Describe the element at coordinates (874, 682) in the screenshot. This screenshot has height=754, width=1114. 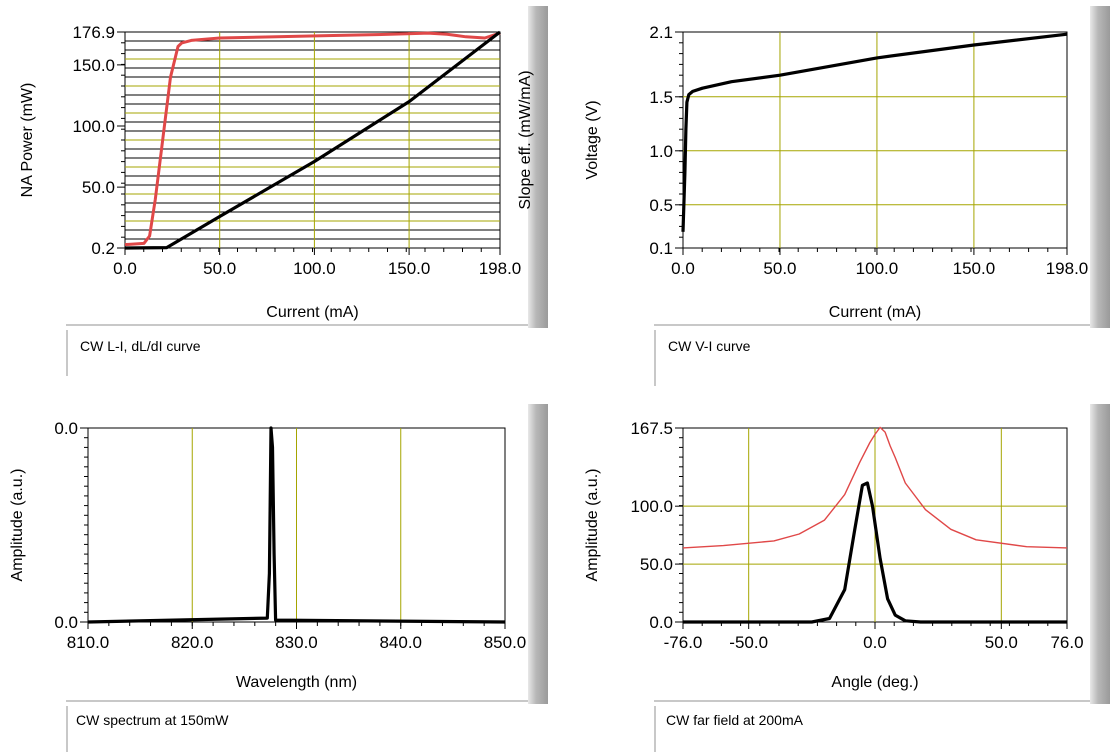
I see `x-axis-label: Angle (deg.)` at that location.